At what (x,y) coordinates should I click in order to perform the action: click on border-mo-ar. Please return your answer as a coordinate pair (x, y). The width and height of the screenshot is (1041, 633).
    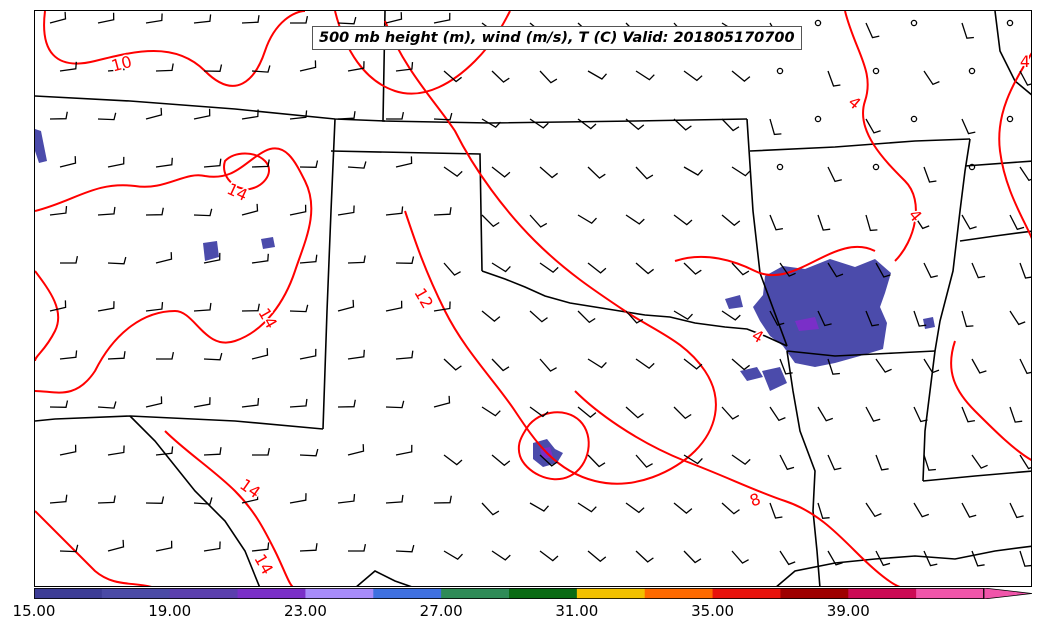
    Looking at the image, I should click on (860, 145).